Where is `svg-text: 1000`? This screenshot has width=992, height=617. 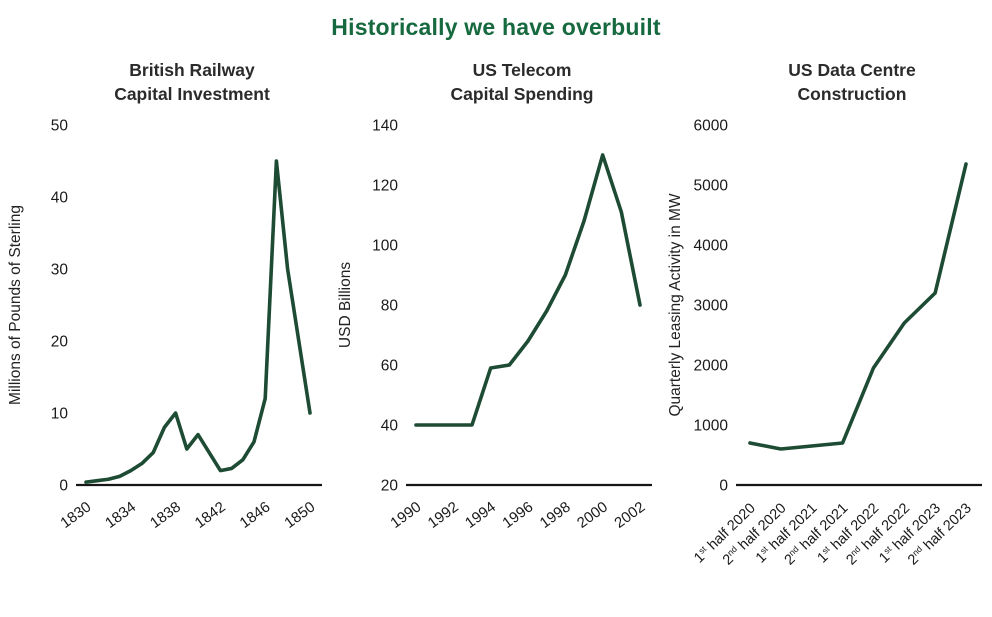 svg-text: 1000 is located at coordinates (711, 426).